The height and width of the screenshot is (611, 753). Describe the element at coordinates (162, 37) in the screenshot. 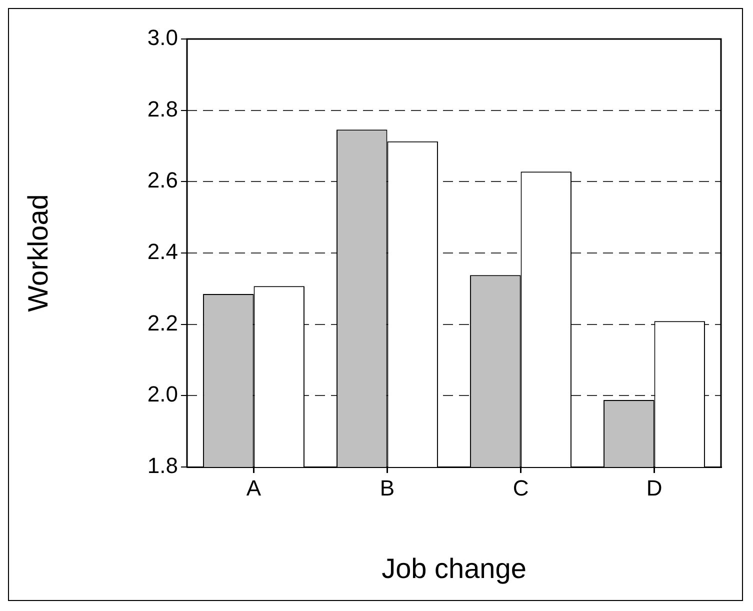

I see `y-tick-label: 3.0` at that location.